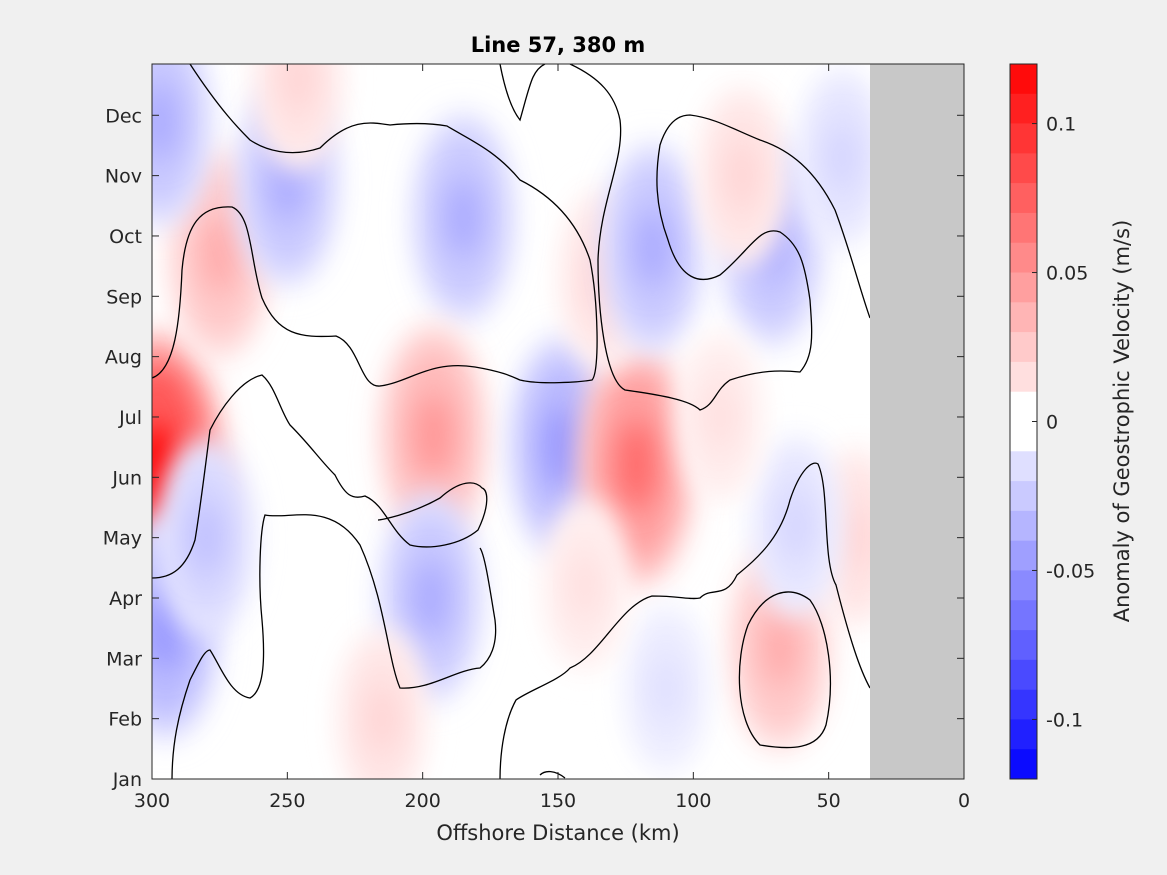  Describe the element at coordinates (287, 801) in the screenshot. I see `x-tick-label: 250` at that location.